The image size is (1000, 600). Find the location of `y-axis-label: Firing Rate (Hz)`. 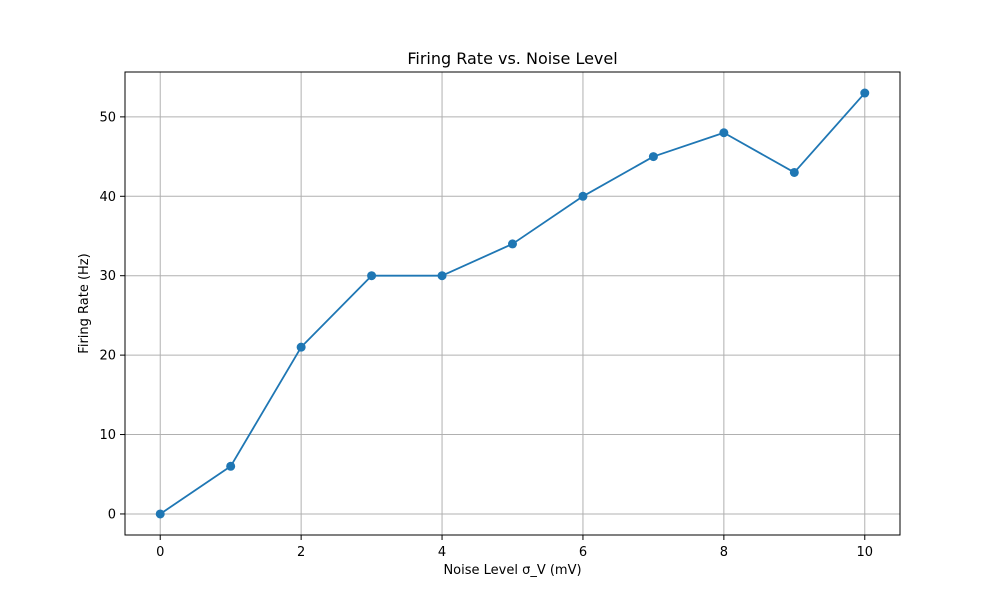

y-axis-label: Firing Rate (Hz) is located at coordinates (84, 303).